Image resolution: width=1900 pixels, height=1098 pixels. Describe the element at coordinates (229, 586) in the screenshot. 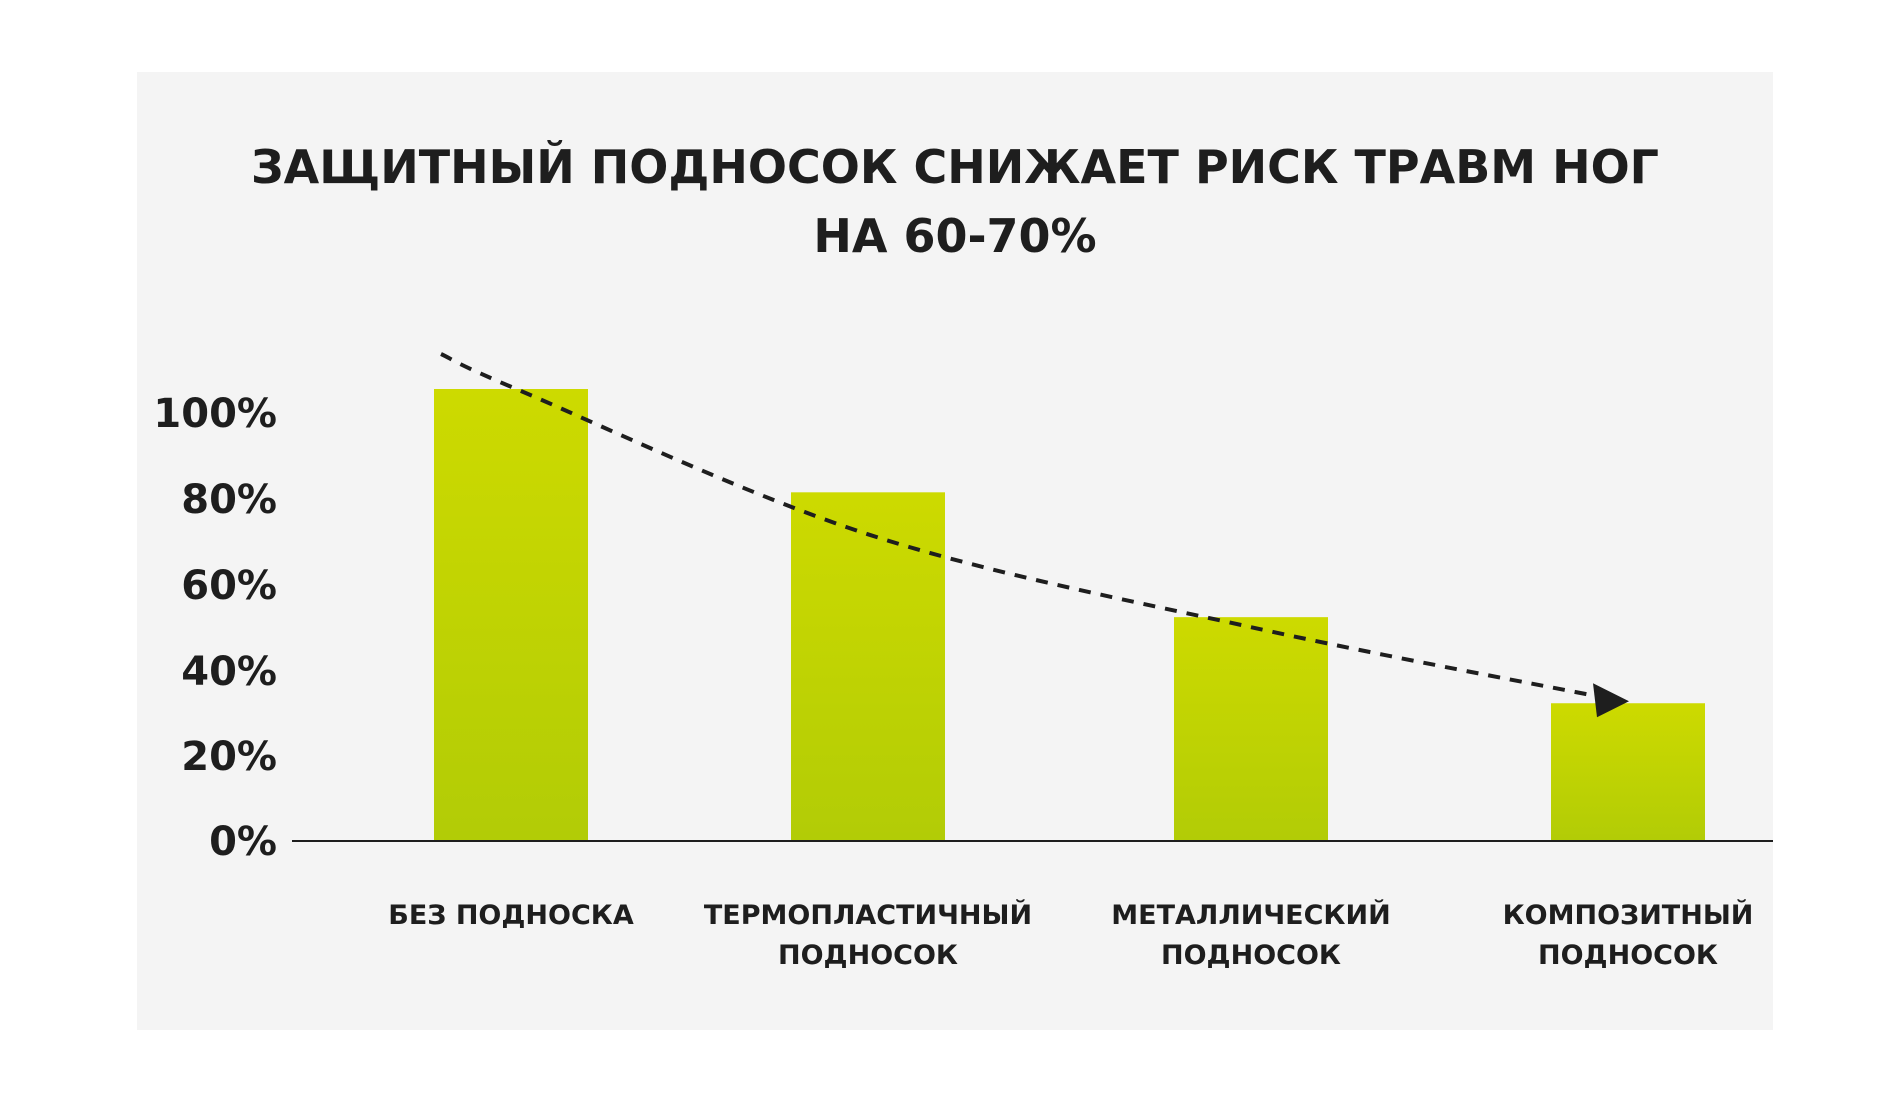

I see `y-tick-label: 60%` at that location.